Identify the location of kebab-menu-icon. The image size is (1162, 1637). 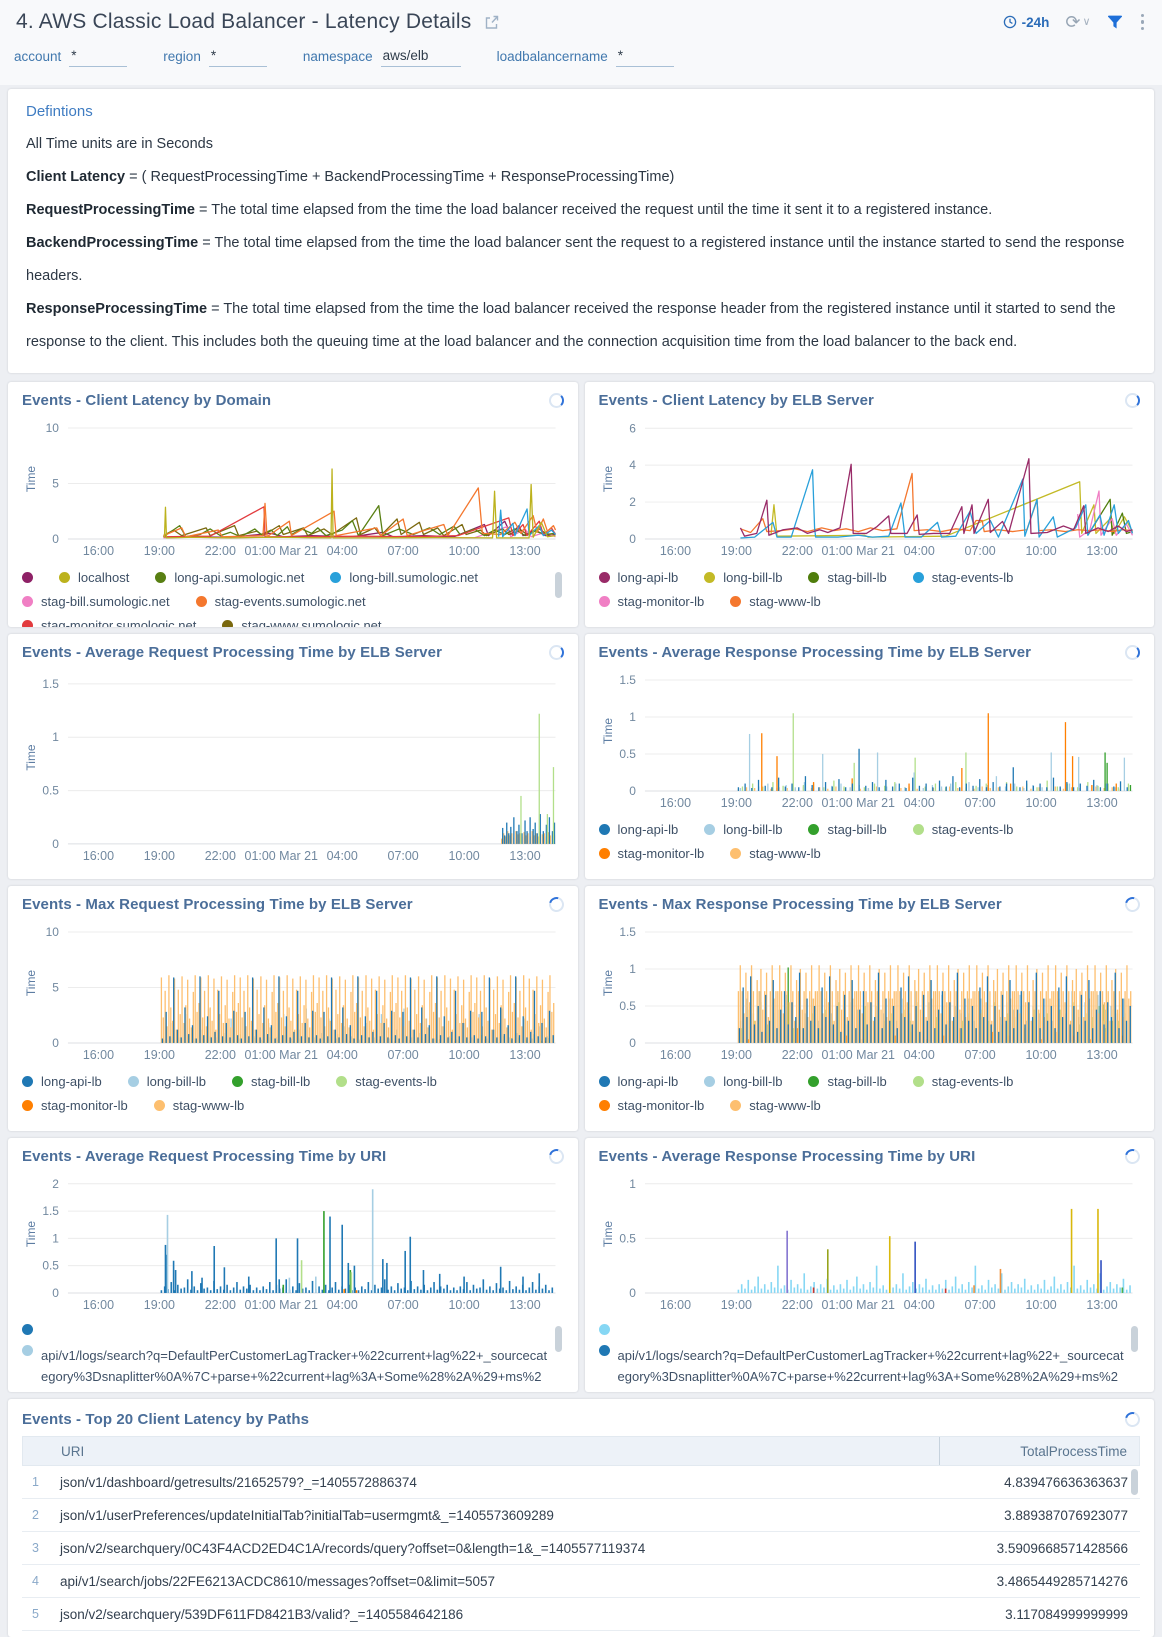
(1143, 22).